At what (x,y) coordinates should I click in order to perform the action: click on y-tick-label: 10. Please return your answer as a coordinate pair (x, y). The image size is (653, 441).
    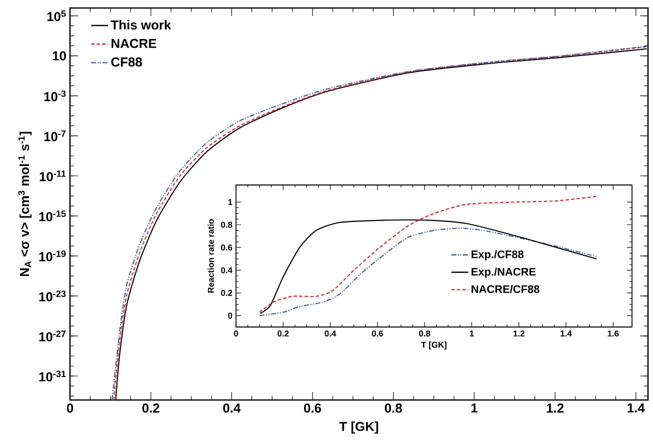
    Looking at the image, I should click on (59, 55).